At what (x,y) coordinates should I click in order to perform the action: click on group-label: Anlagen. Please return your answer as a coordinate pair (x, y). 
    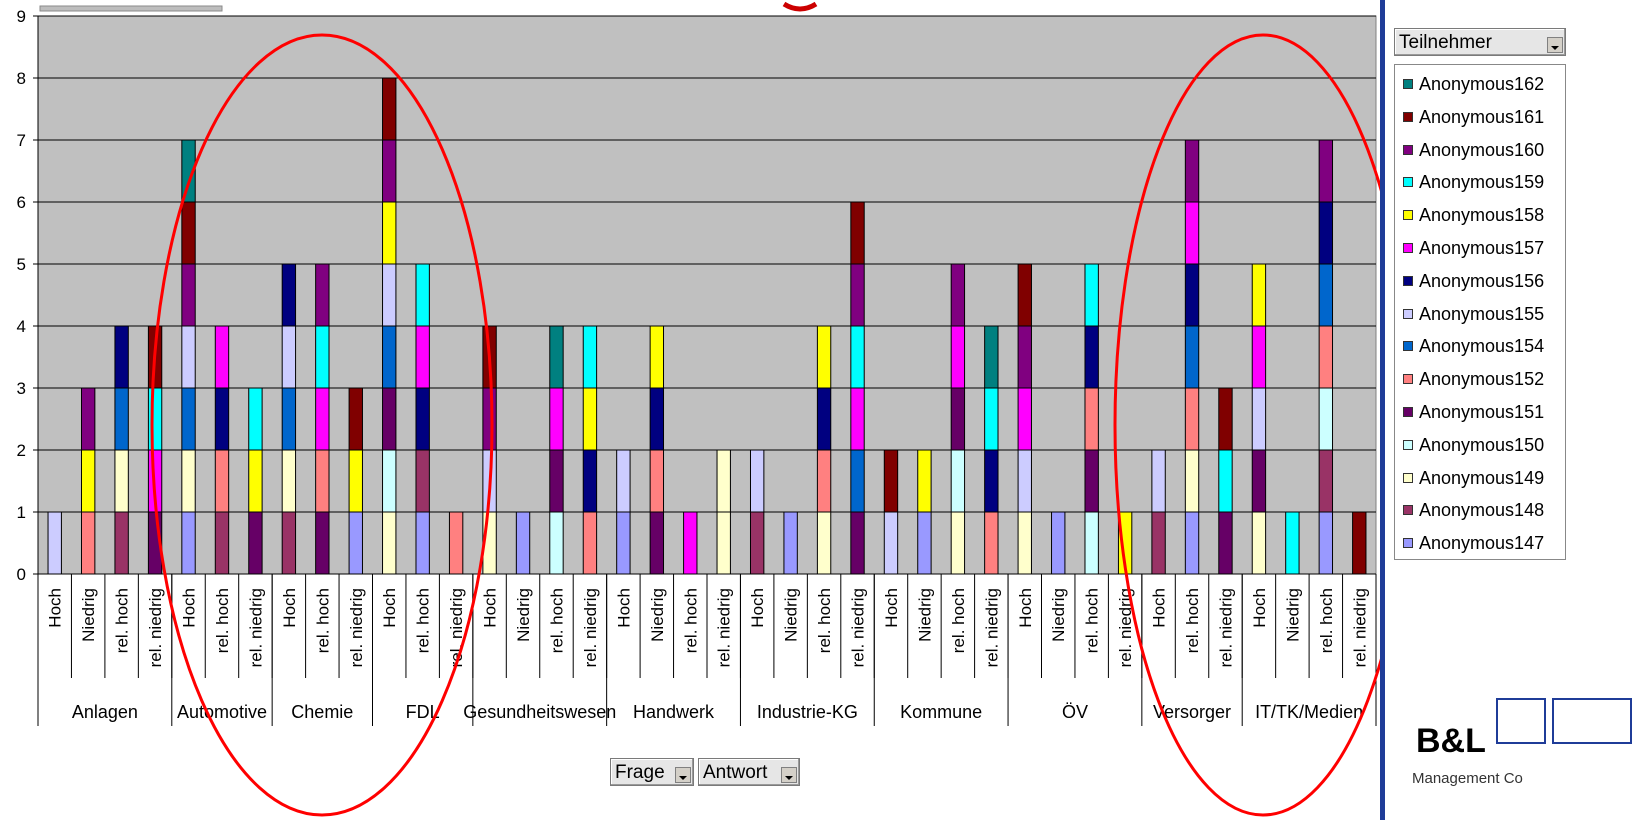
    Looking at the image, I should click on (105, 712).